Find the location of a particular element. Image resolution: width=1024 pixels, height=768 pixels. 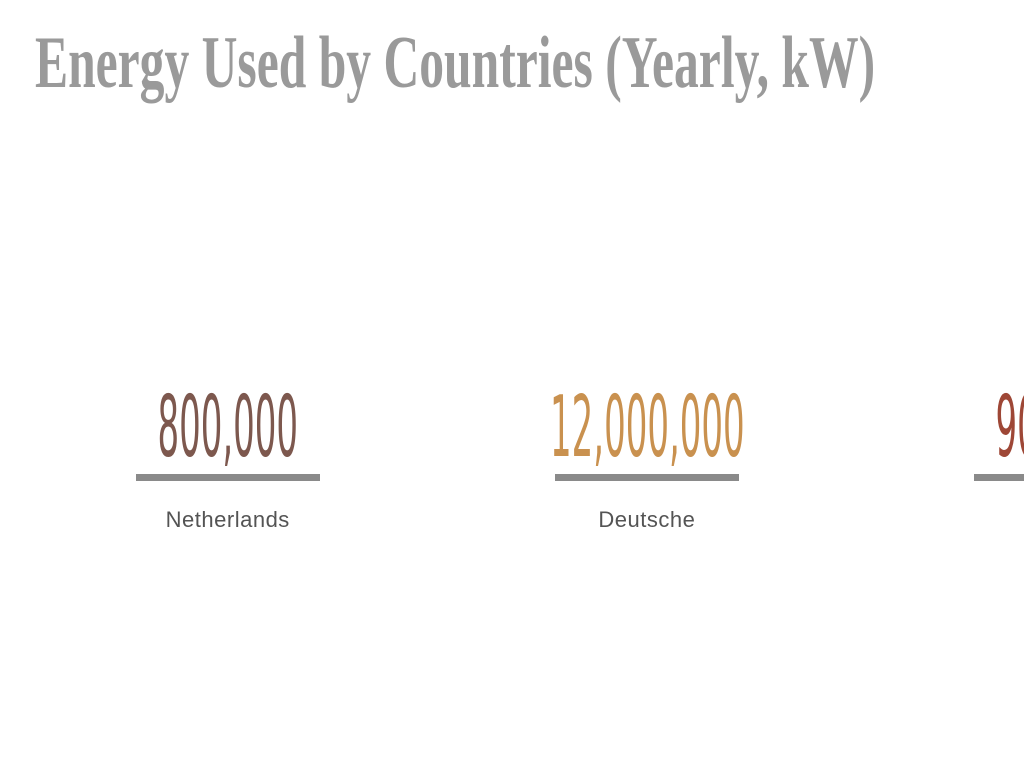

stat-deutsche: 12,000,000 Deutsche is located at coordinates (647, 455).